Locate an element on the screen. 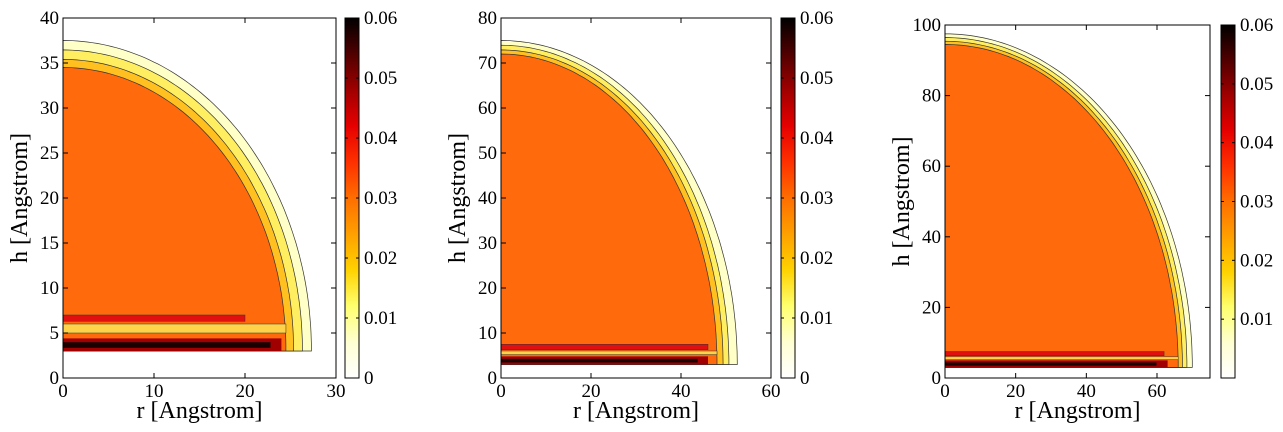  x-tick-label: 10 is located at coordinates (154, 391).